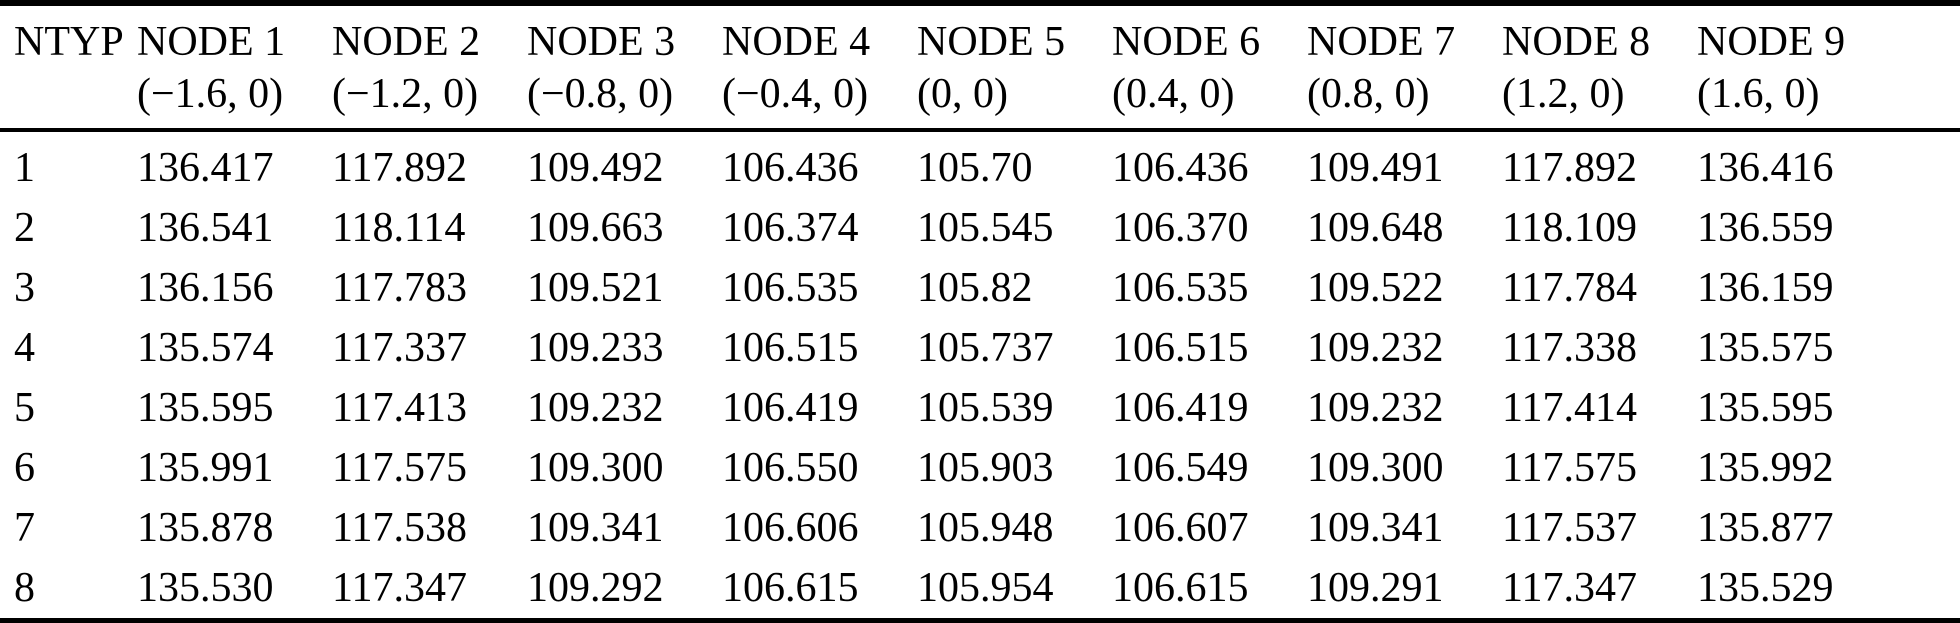 The width and height of the screenshot is (1960, 623). Describe the element at coordinates (399, 288) in the screenshot. I see `table-cell: 117.783` at that location.